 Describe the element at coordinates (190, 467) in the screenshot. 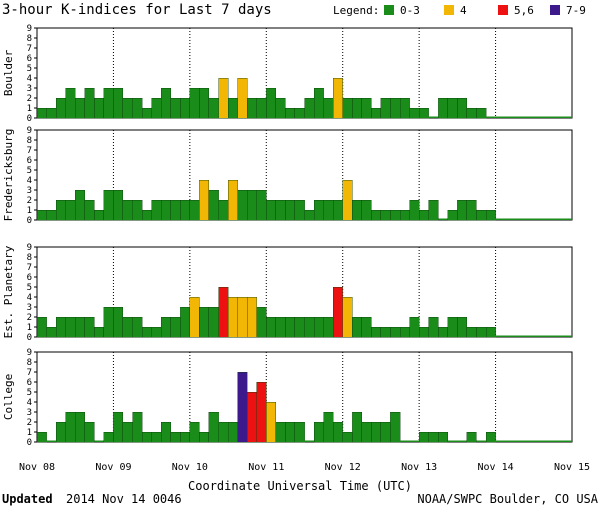

I see `x-tick-label: Nov 10` at that location.